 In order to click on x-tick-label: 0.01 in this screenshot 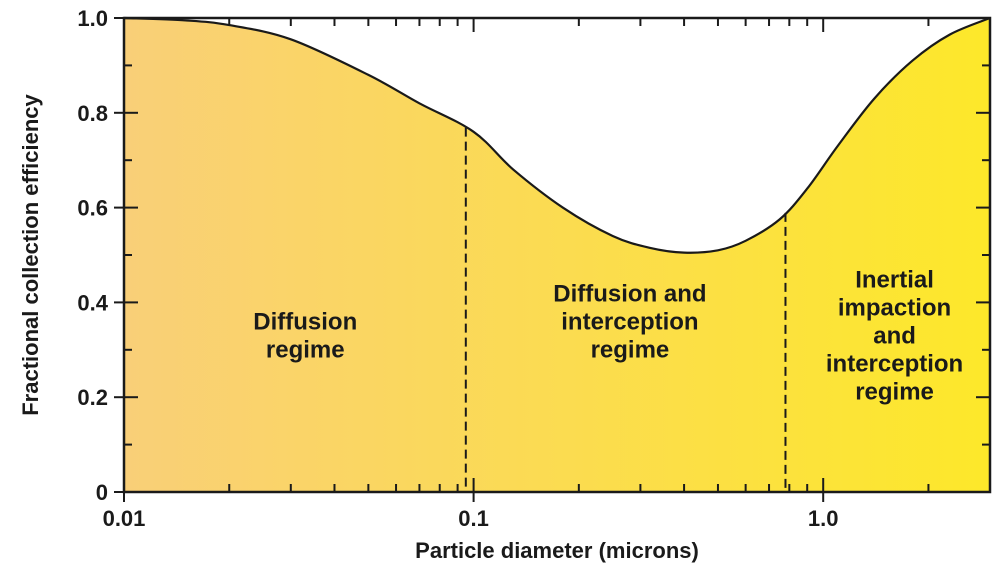, I will do `click(124, 518)`.